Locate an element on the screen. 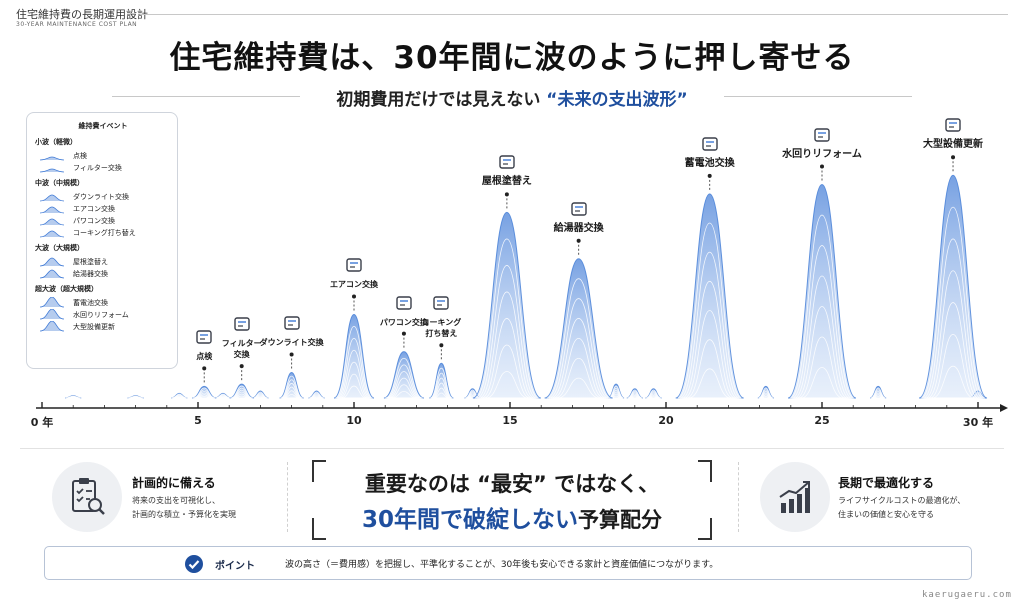 The image size is (1024, 612). legend-group-label: 超大波（超大規模） is located at coordinates (66, 289).